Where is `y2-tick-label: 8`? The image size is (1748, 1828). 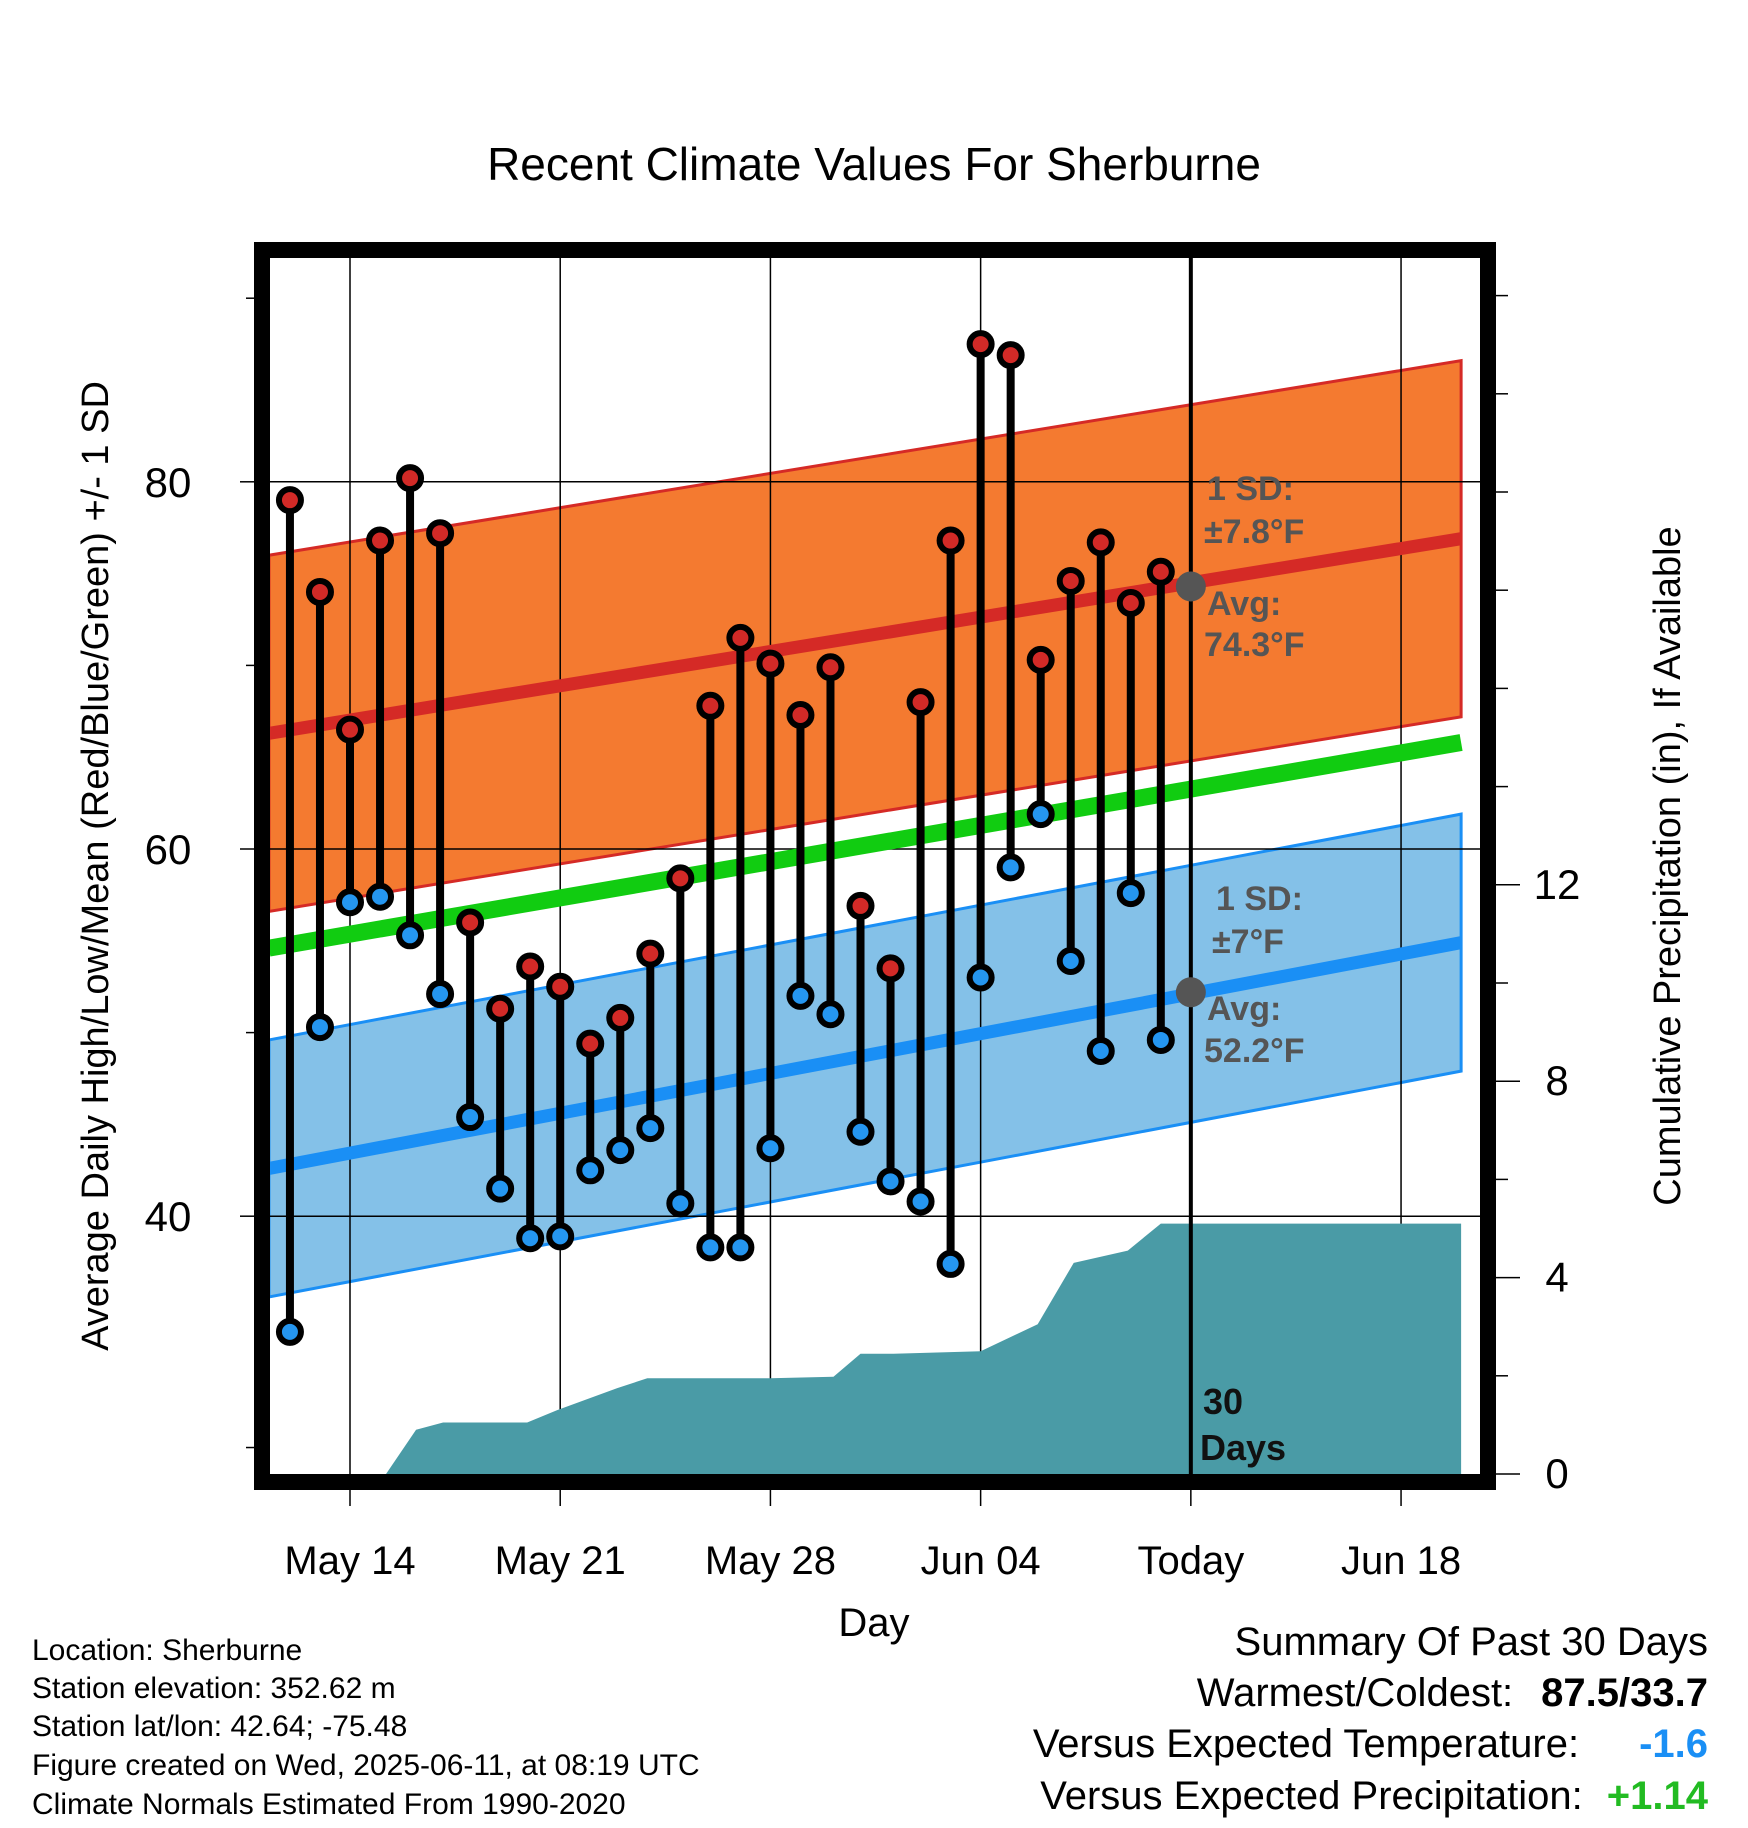 y2-tick-label: 8 is located at coordinates (1556, 1080).